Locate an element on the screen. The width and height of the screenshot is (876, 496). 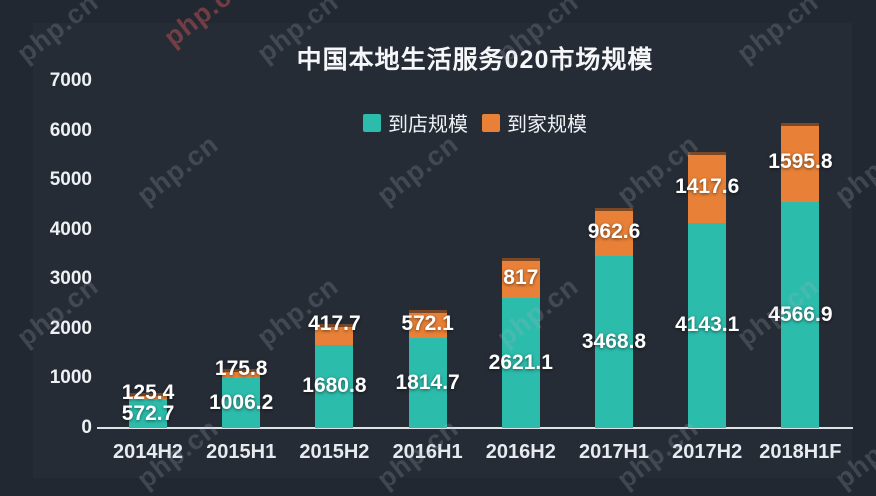
bar-value-label-home: 572.1 is located at coordinates (427, 323).